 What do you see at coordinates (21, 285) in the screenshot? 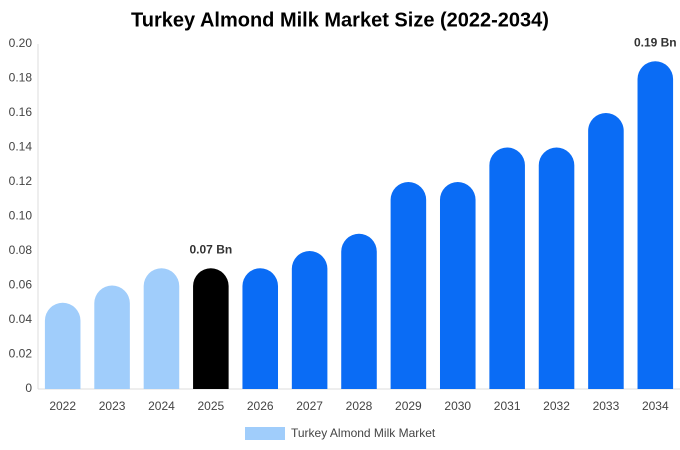
I see `y-tick-label: 0.06` at bounding box center [21, 285].